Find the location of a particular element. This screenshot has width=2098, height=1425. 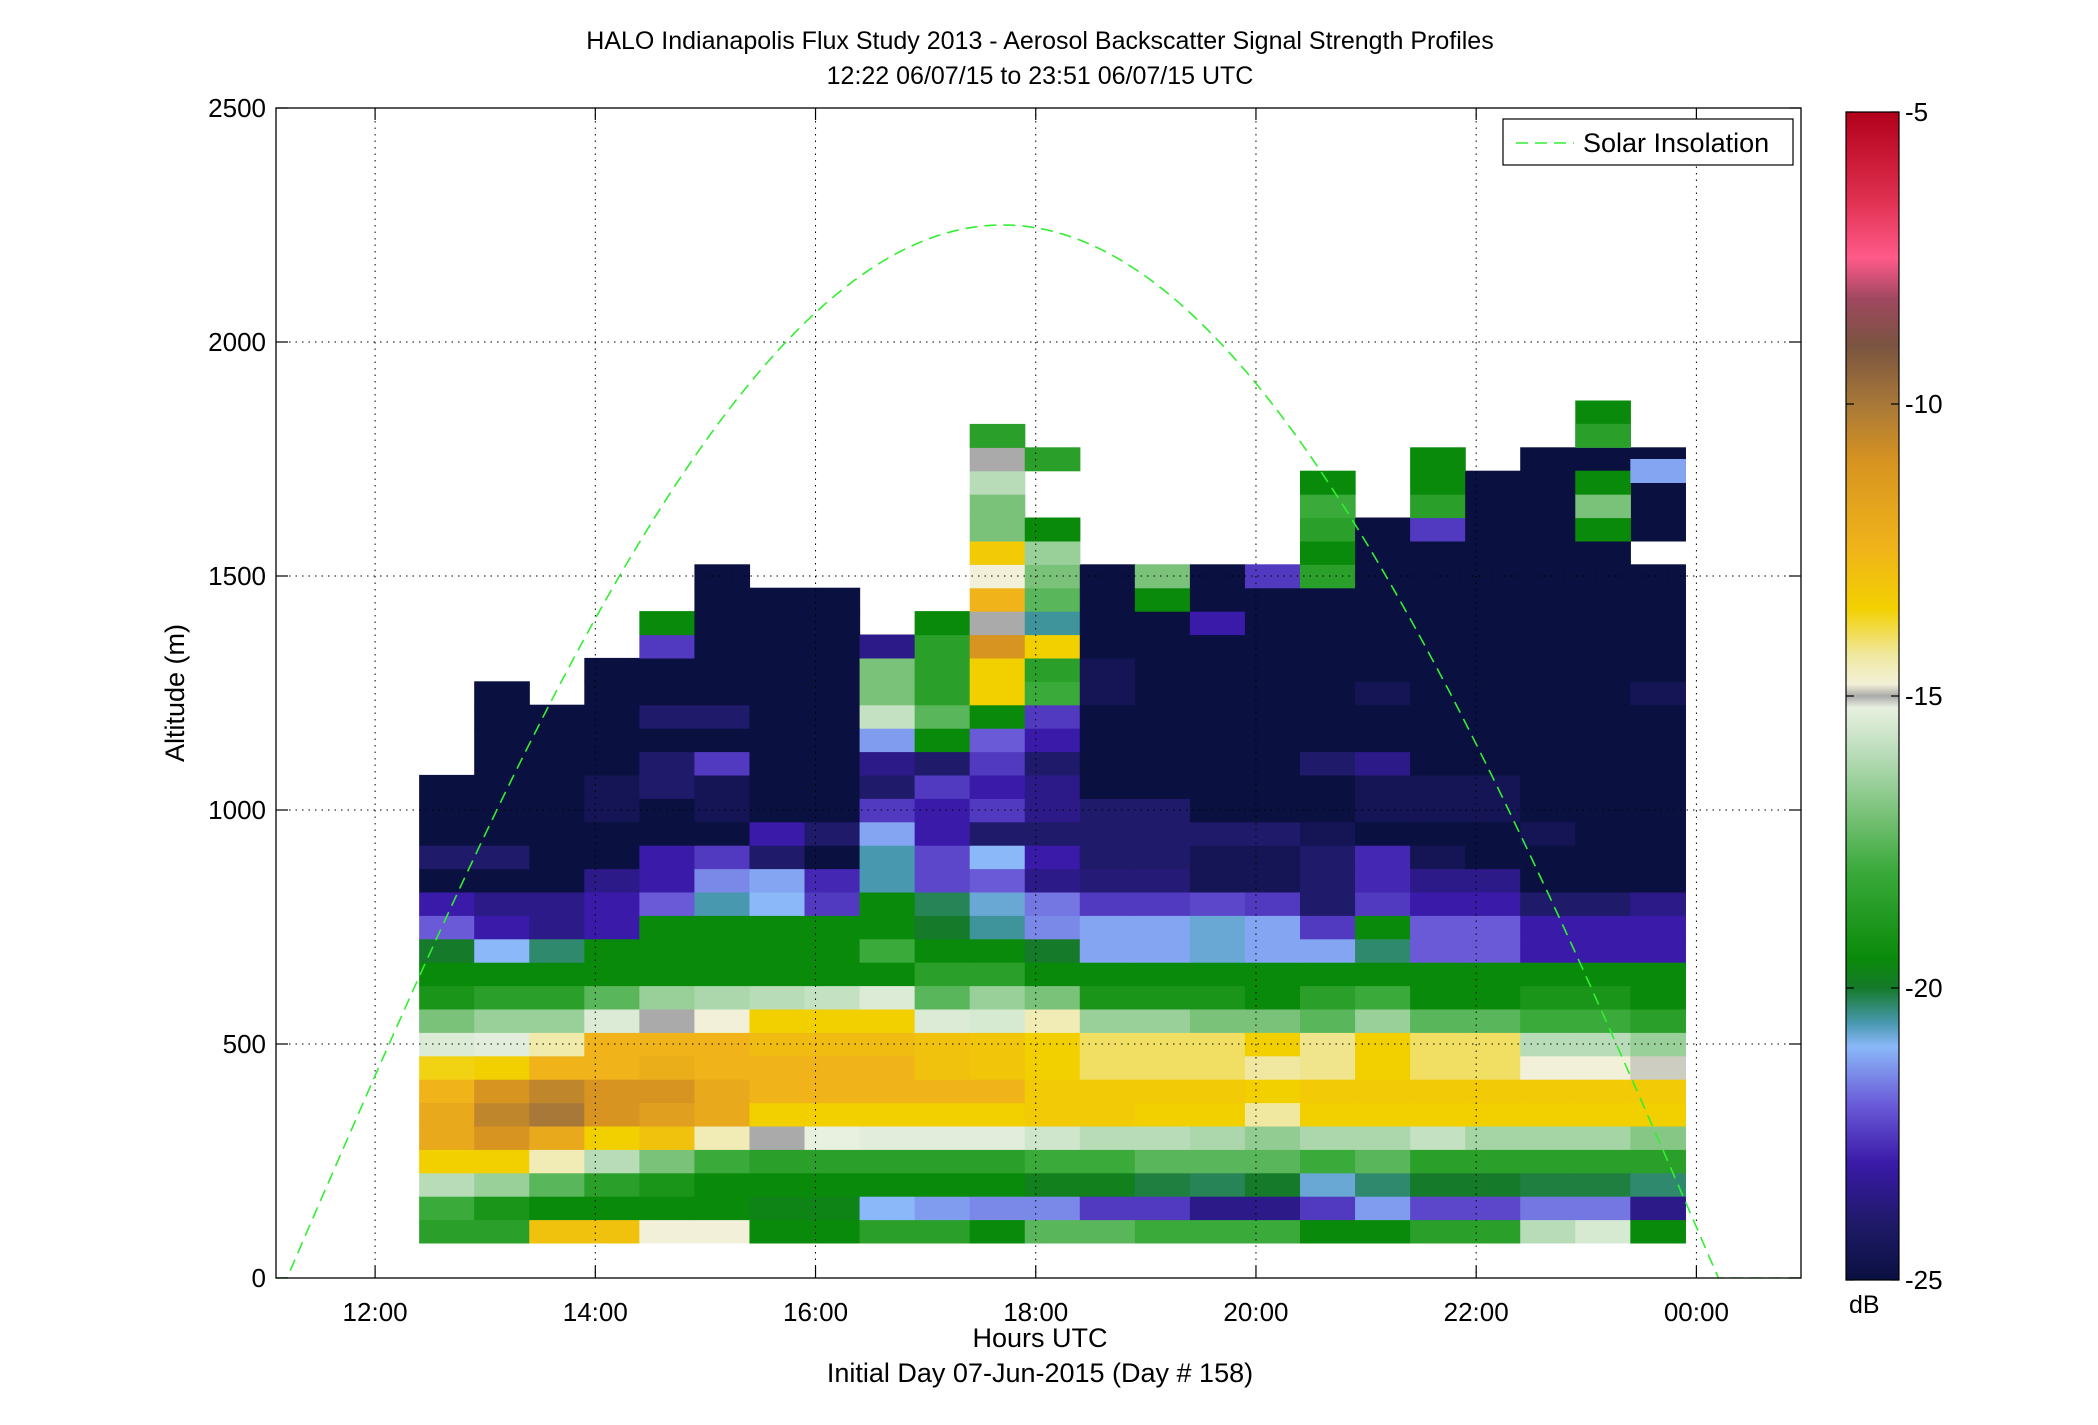

colorbar-gradient is located at coordinates (1872, 696).